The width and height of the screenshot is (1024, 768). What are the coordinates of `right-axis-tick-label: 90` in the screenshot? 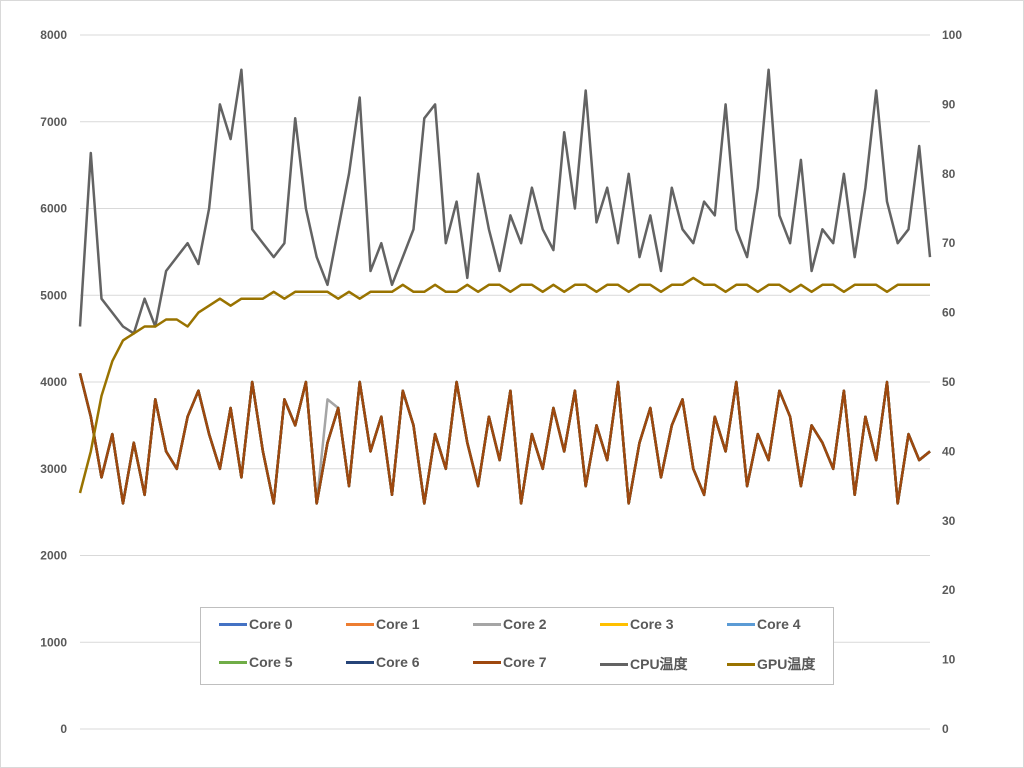 It's located at (949, 104).